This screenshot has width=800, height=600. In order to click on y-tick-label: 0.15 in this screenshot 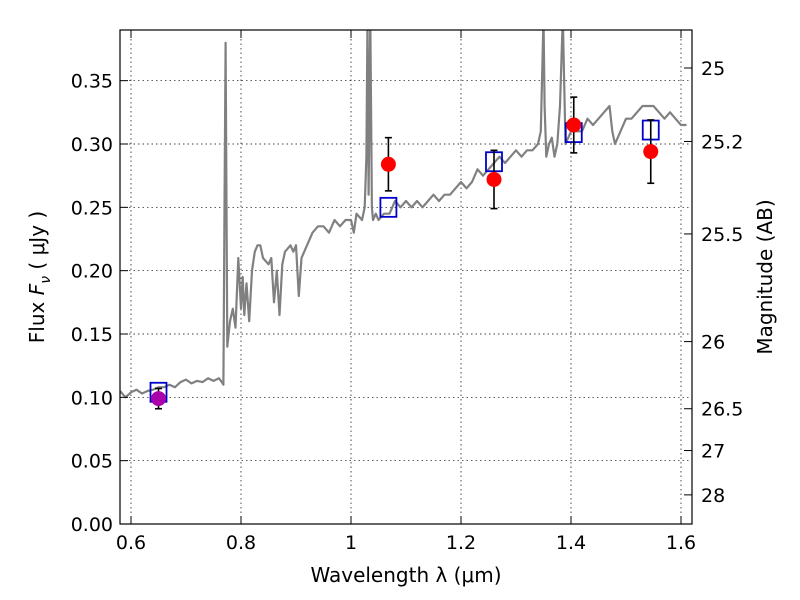, I will do `click(92, 335)`.